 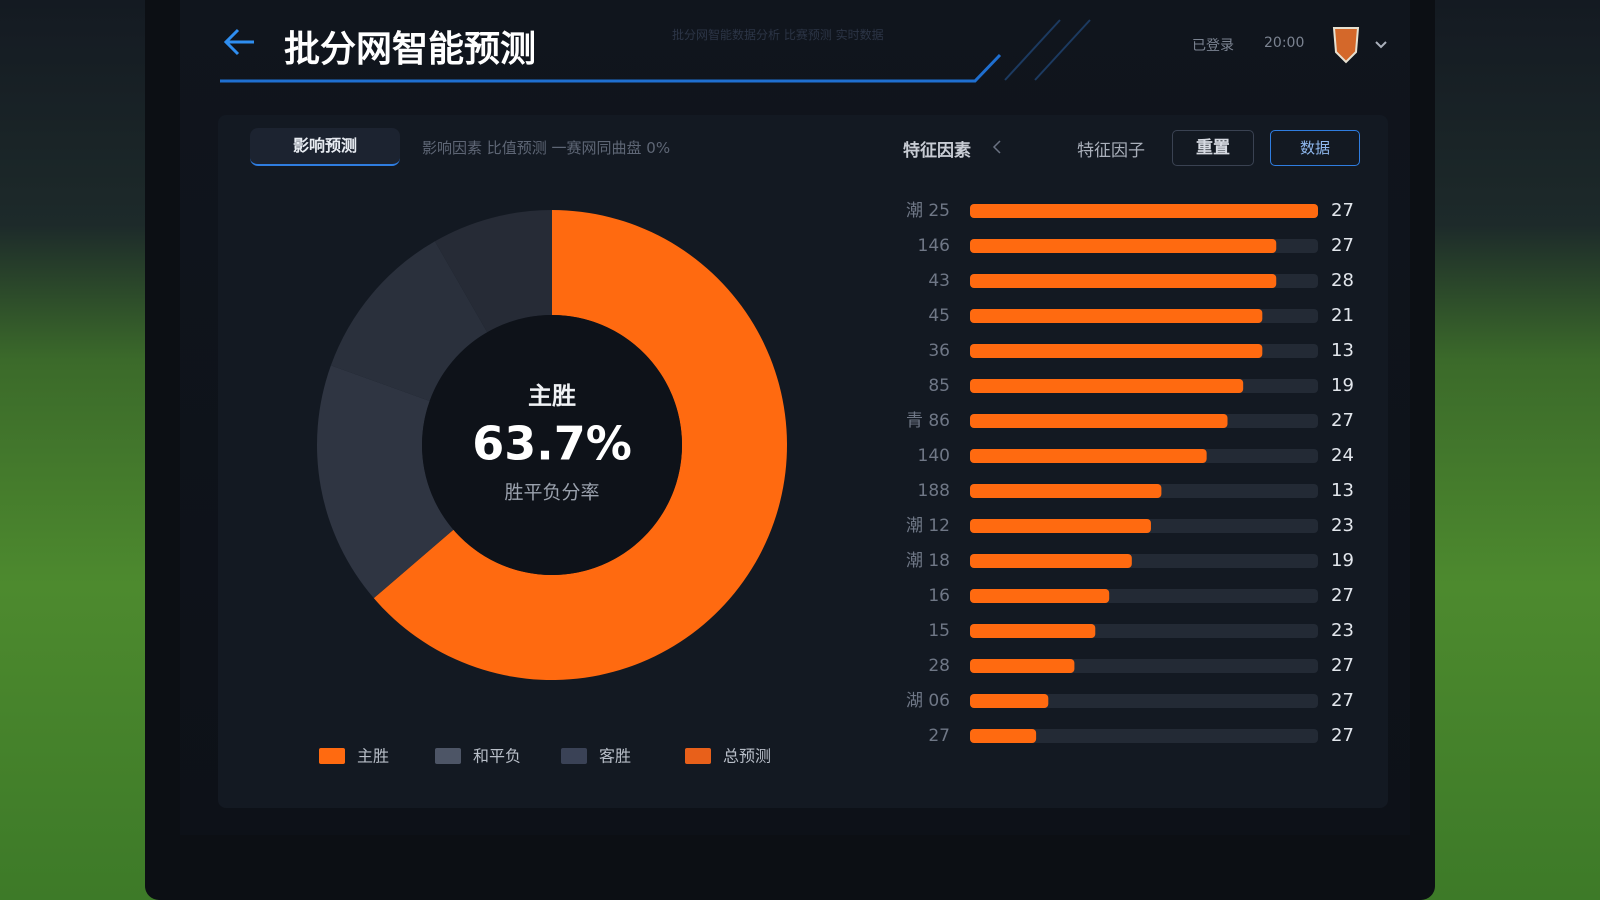 What do you see at coordinates (1213, 148) in the screenshot?
I see `reset-button: 重置` at bounding box center [1213, 148].